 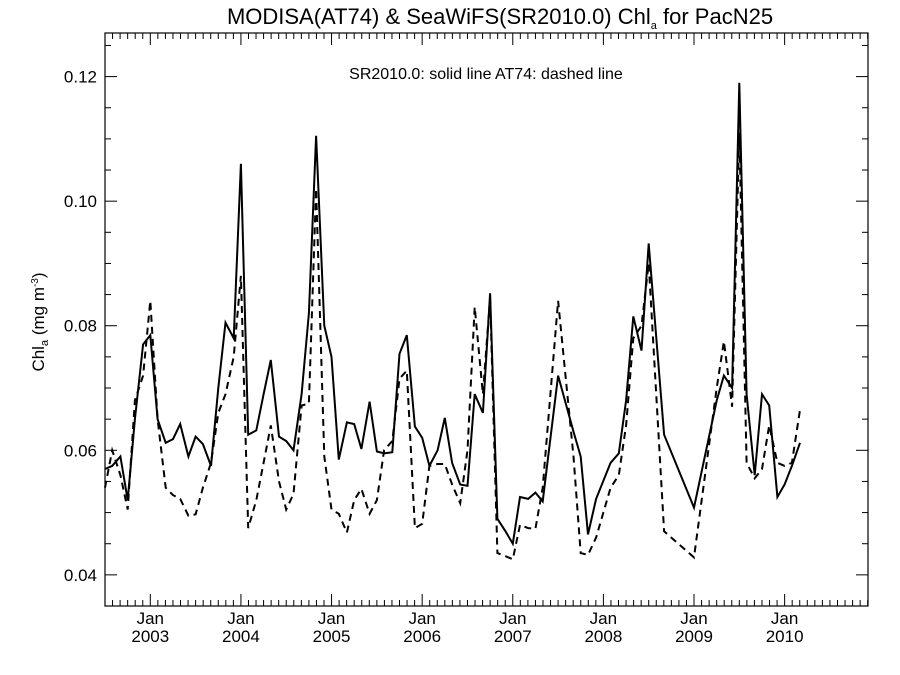 I want to click on y-tick-label: 0.10, so click(x=80, y=201).